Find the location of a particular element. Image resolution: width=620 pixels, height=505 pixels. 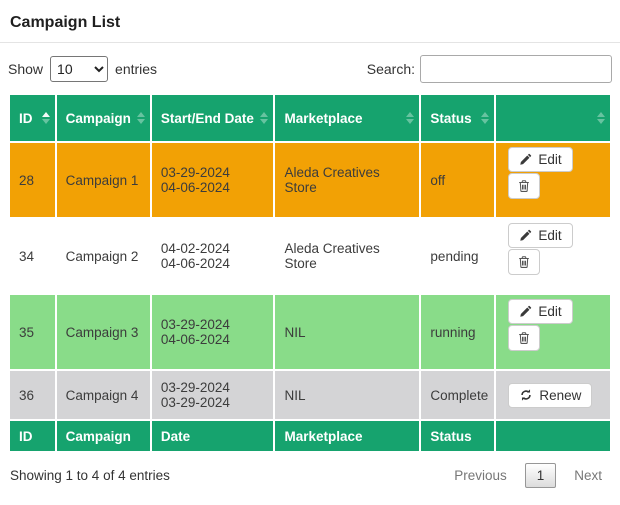

date-start: 04-02-2024 is located at coordinates (195, 248).